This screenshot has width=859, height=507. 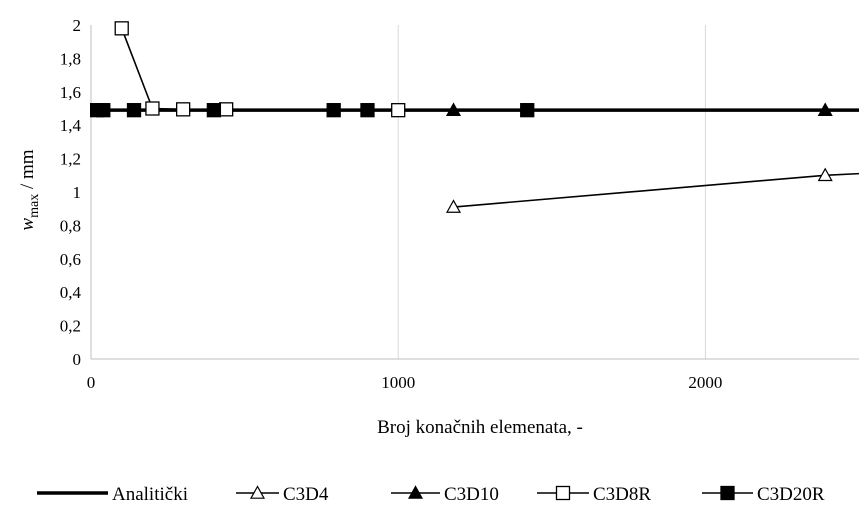 I want to click on series-line-c3d8r, so click(x=259, y=69).